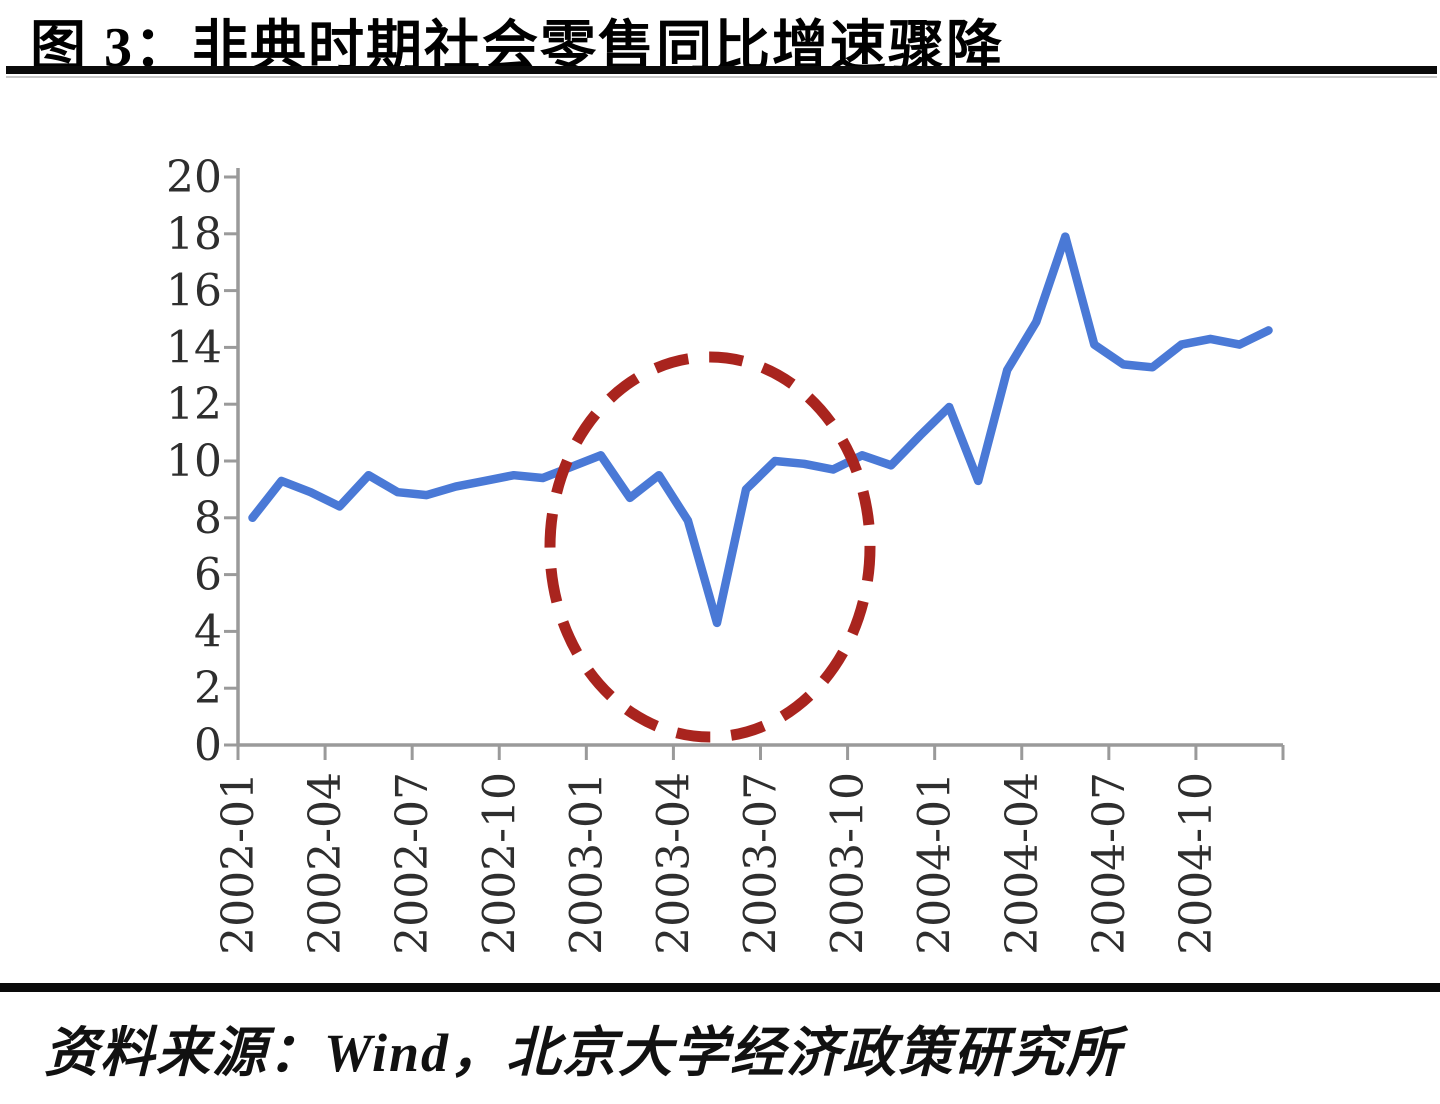 This screenshot has height=1104, width=1440. What do you see at coordinates (412, 863) in the screenshot?
I see `x-axis-tick-label: 2002-07` at bounding box center [412, 863].